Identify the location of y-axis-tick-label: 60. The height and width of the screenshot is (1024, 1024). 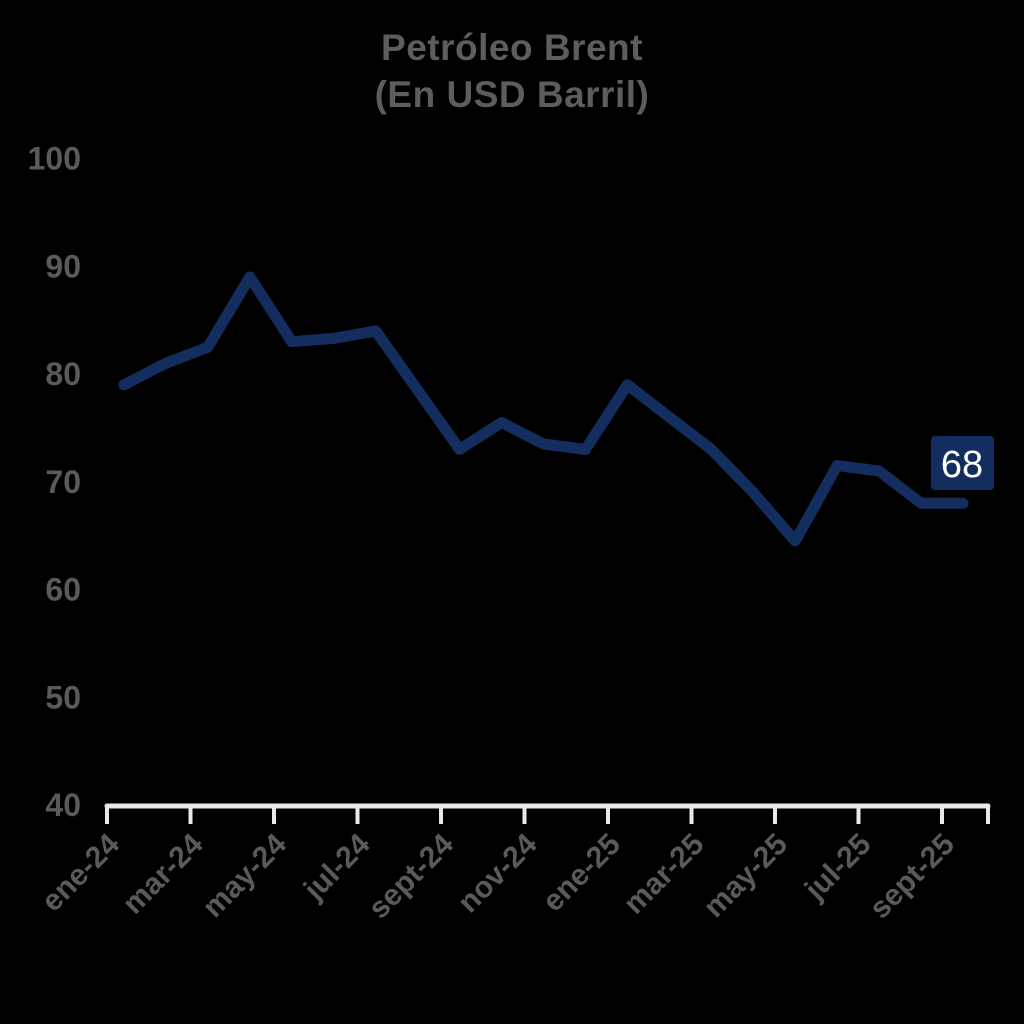
(63, 590).